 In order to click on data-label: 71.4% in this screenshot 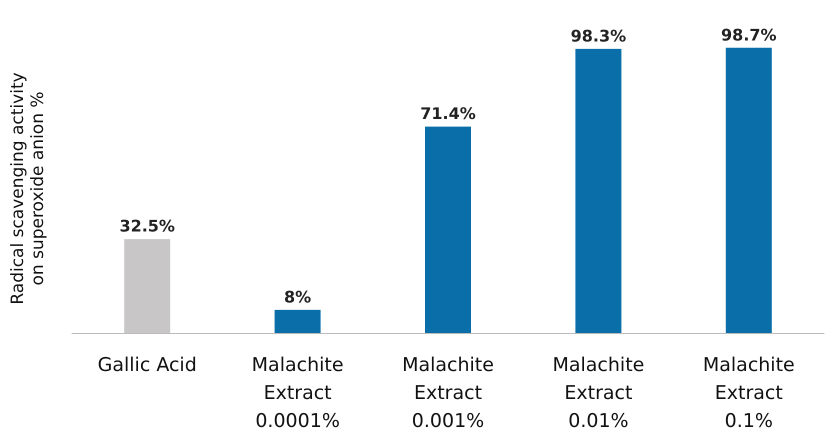, I will do `click(448, 114)`.